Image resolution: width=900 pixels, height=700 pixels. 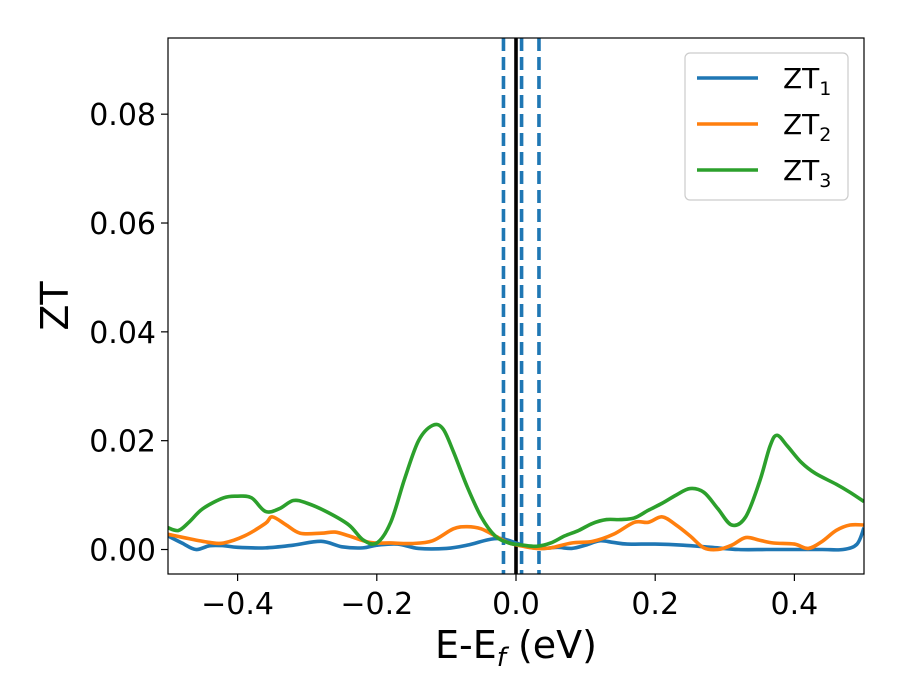 I want to click on series-layer, so click(x=516, y=487).